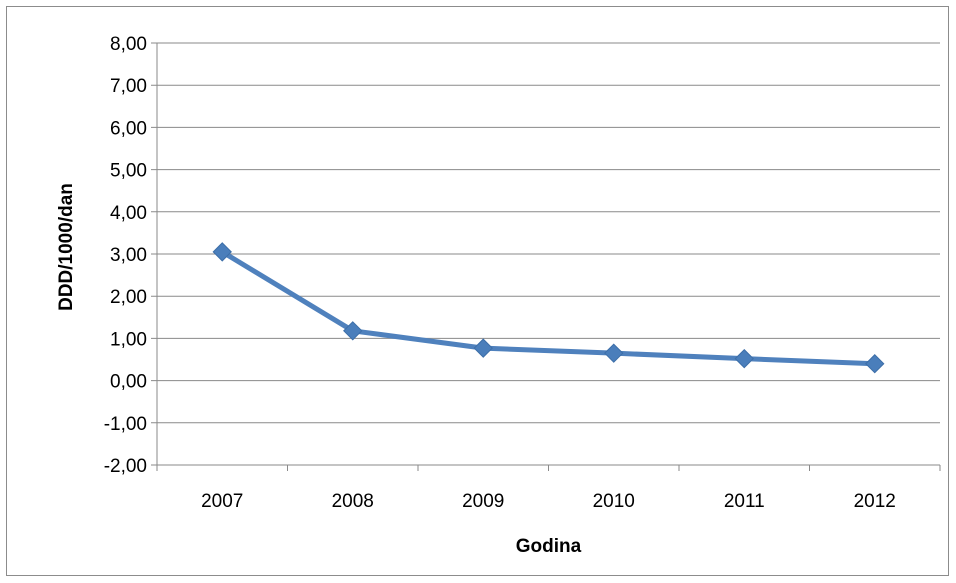  Describe the element at coordinates (548, 501) in the screenshot. I see `x-tick-labels: 2007 2008 2009 2010 2011 2012` at that location.